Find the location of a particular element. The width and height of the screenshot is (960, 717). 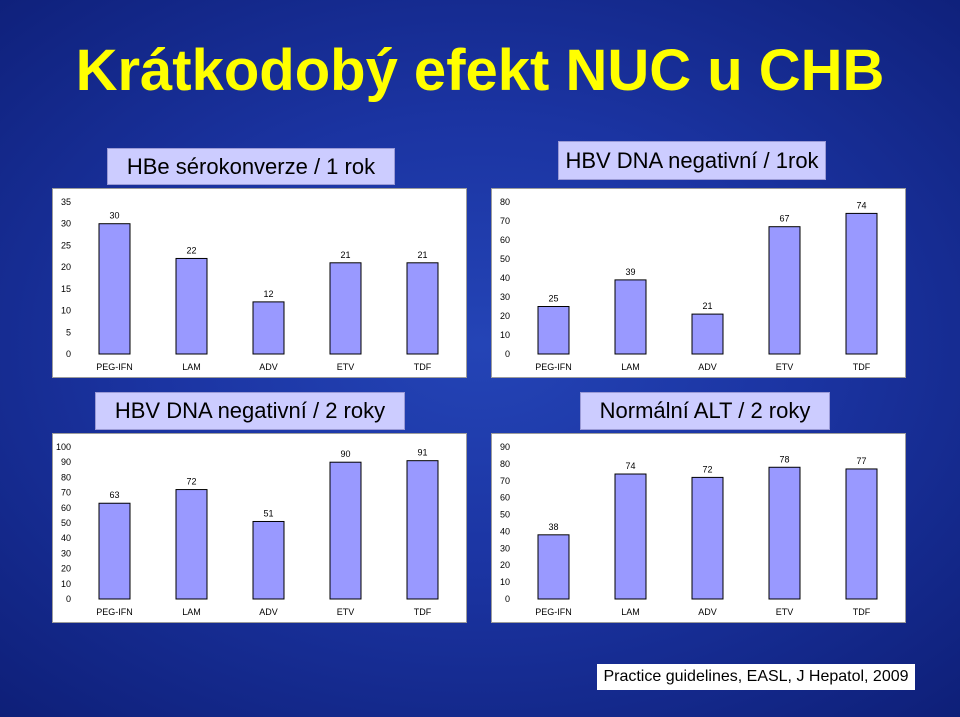

data-label-lam: 22 is located at coordinates (191, 250).